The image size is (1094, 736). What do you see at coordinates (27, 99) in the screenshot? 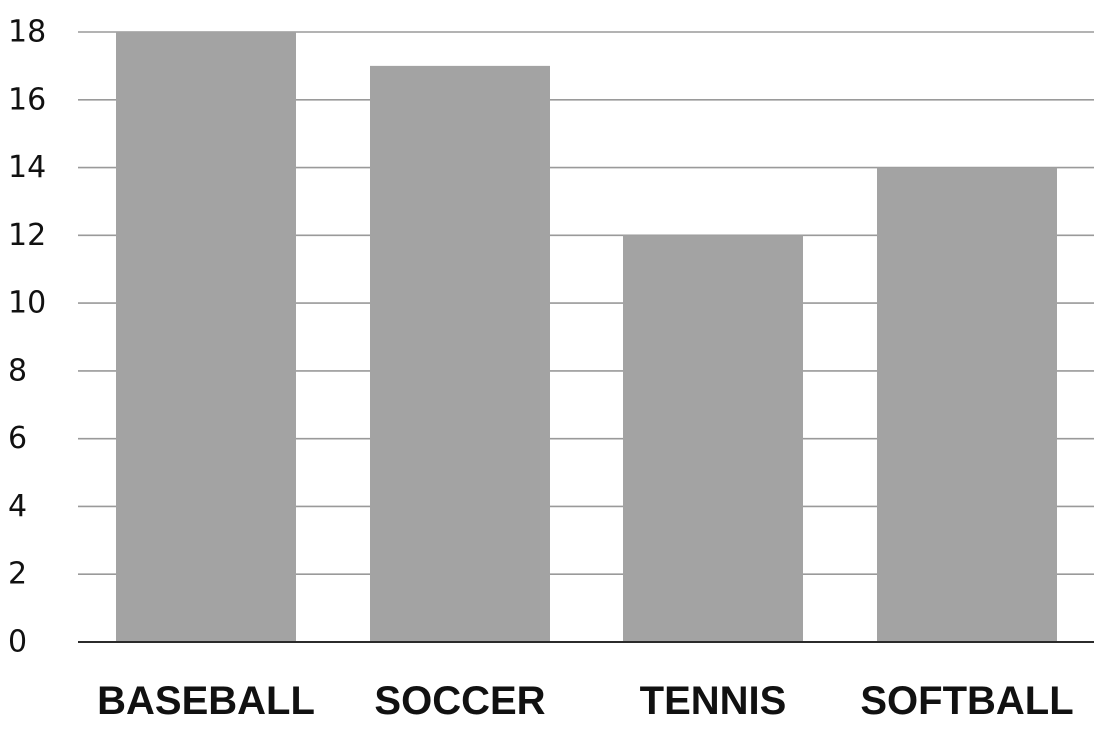
I see `y-tick-label-16: 16` at bounding box center [27, 99].